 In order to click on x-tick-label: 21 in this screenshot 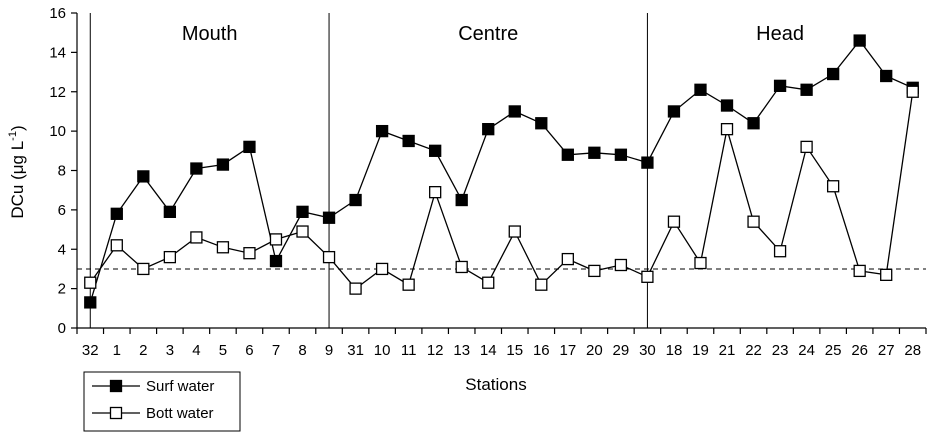, I will do `click(727, 350)`.